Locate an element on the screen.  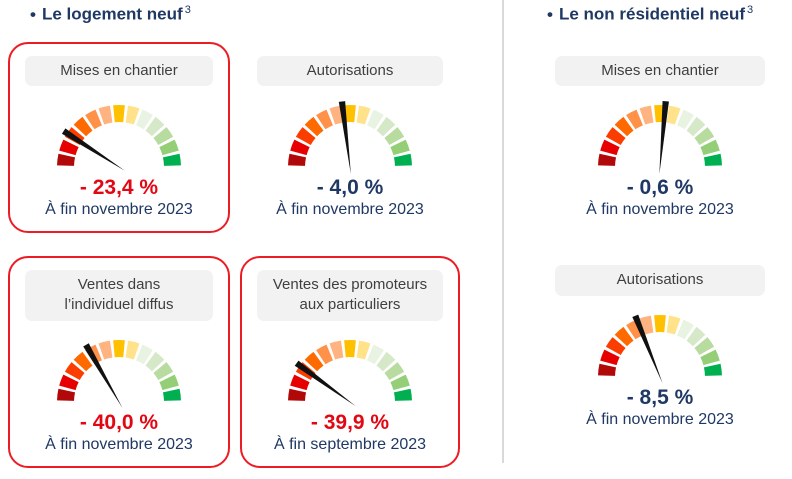
gauge-label: Ventes dans l’individuel diffus is located at coordinates (119, 295).